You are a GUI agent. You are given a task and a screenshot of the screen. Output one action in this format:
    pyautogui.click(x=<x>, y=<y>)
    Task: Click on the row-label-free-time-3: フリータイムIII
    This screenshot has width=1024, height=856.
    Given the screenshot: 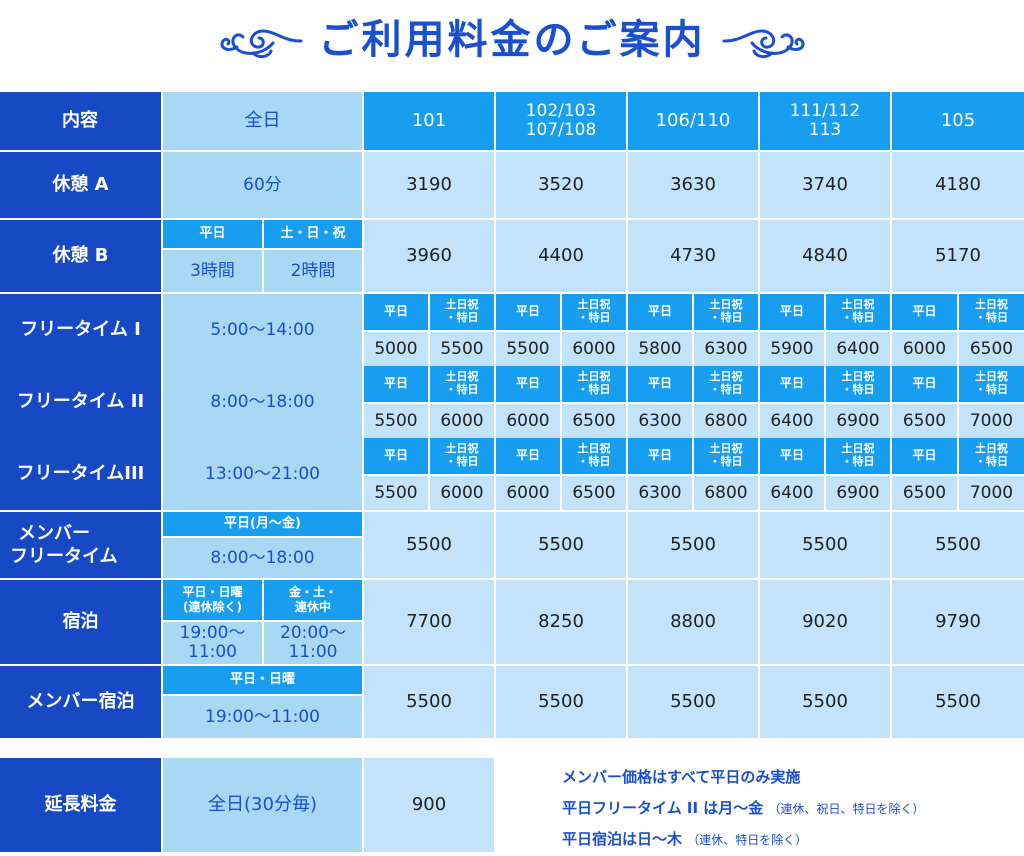 What is the action you would take?
    pyautogui.click(x=80, y=474)
    